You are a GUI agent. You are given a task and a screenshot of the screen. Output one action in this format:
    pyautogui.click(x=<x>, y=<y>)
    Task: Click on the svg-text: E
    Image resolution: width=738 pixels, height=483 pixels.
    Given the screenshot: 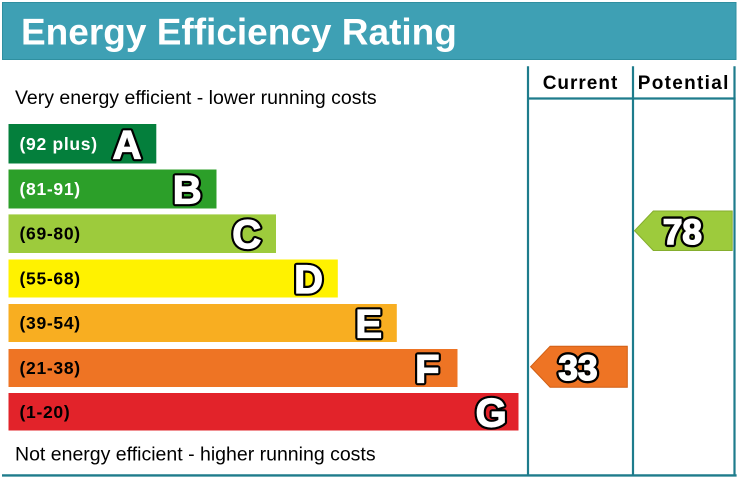 What is the action you would take?
    pyautogui.click(x=368, y=325)
    